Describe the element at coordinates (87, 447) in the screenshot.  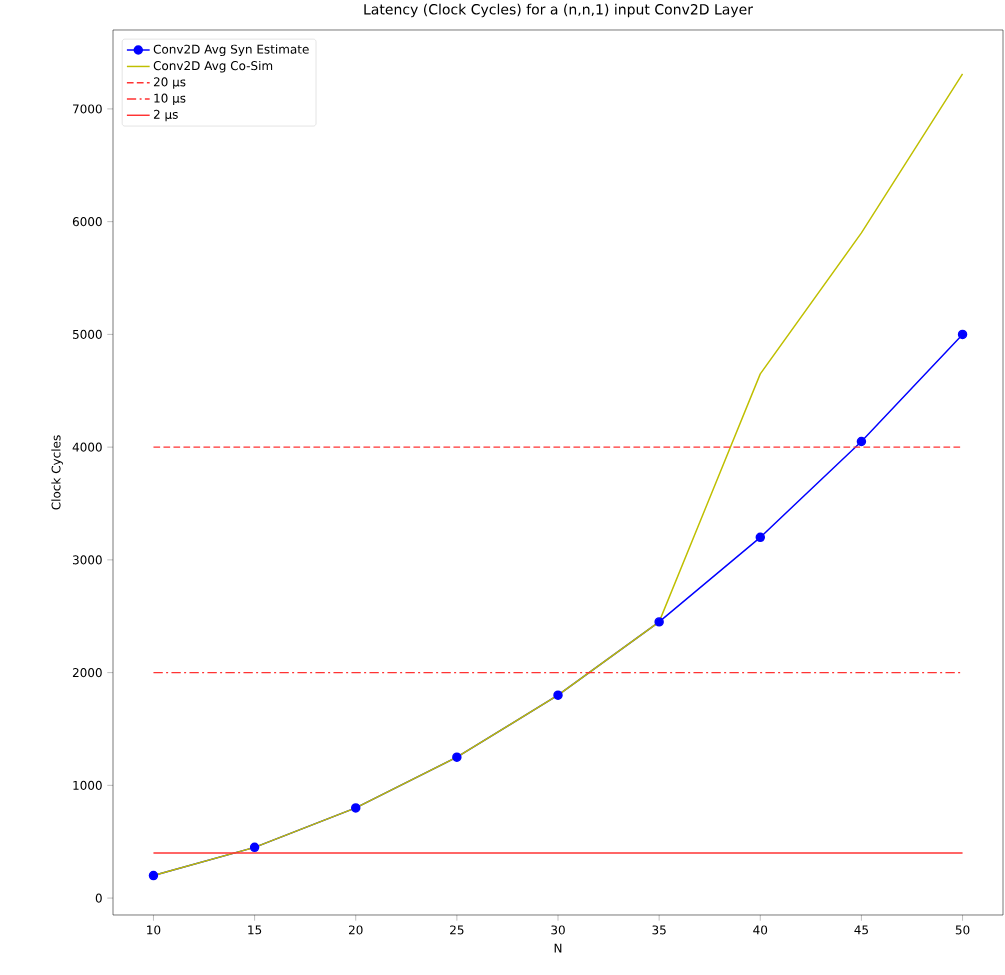
I see `y-tick-label: 4000` at that location.